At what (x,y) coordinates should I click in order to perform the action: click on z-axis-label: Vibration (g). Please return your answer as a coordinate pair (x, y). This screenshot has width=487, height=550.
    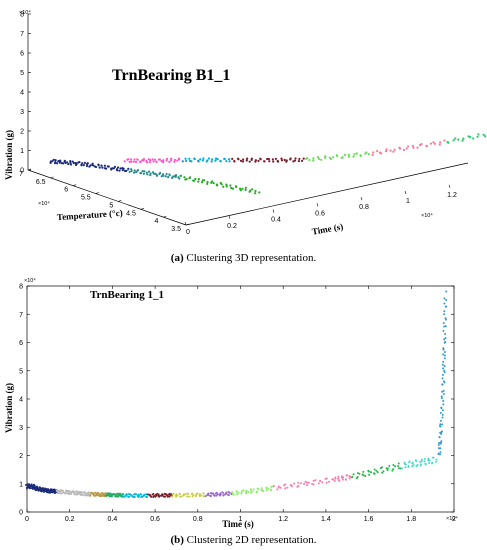
    Looking at the image, I should click on (9, 155).